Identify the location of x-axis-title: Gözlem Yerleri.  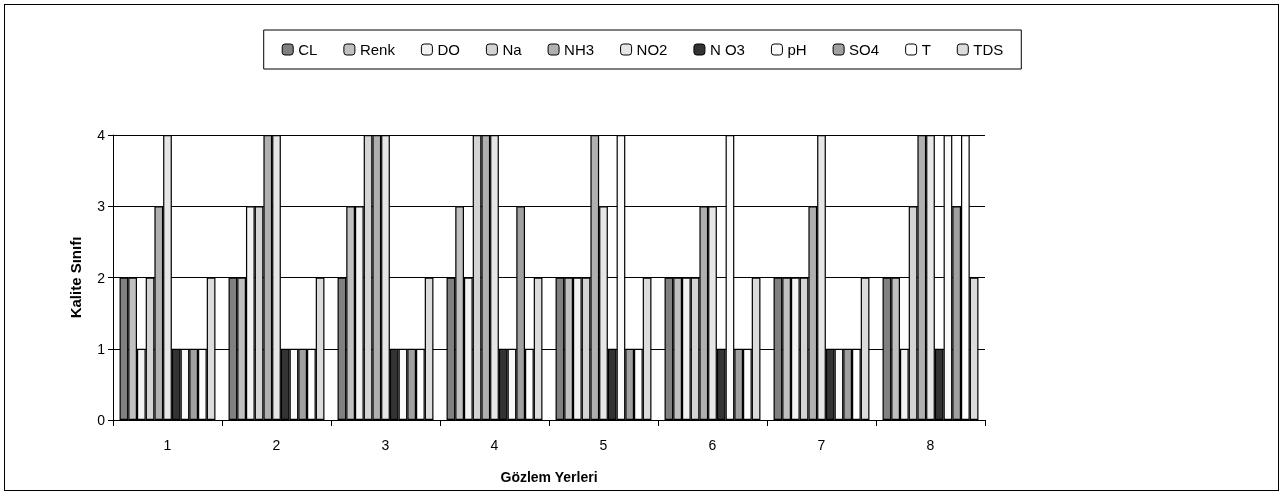
(549, 477).